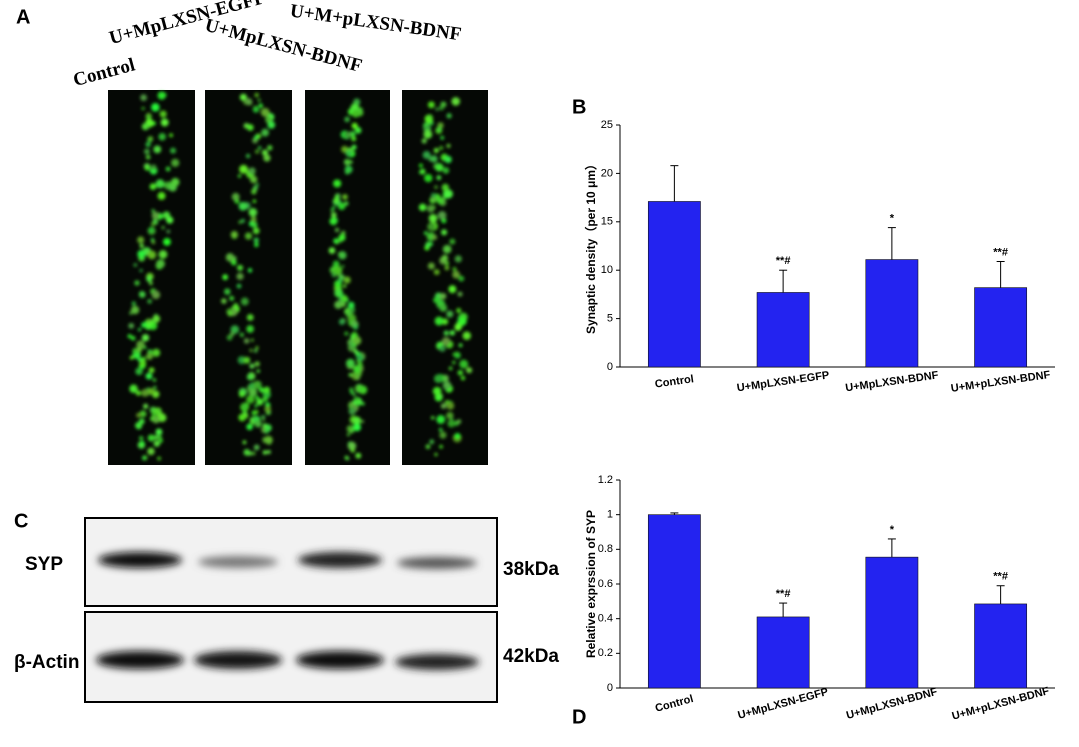 The image size is (1079, 747). Describe the element at coordinates (610, 515) in the screenshot. I see `y-tick-label: 1` at that location.